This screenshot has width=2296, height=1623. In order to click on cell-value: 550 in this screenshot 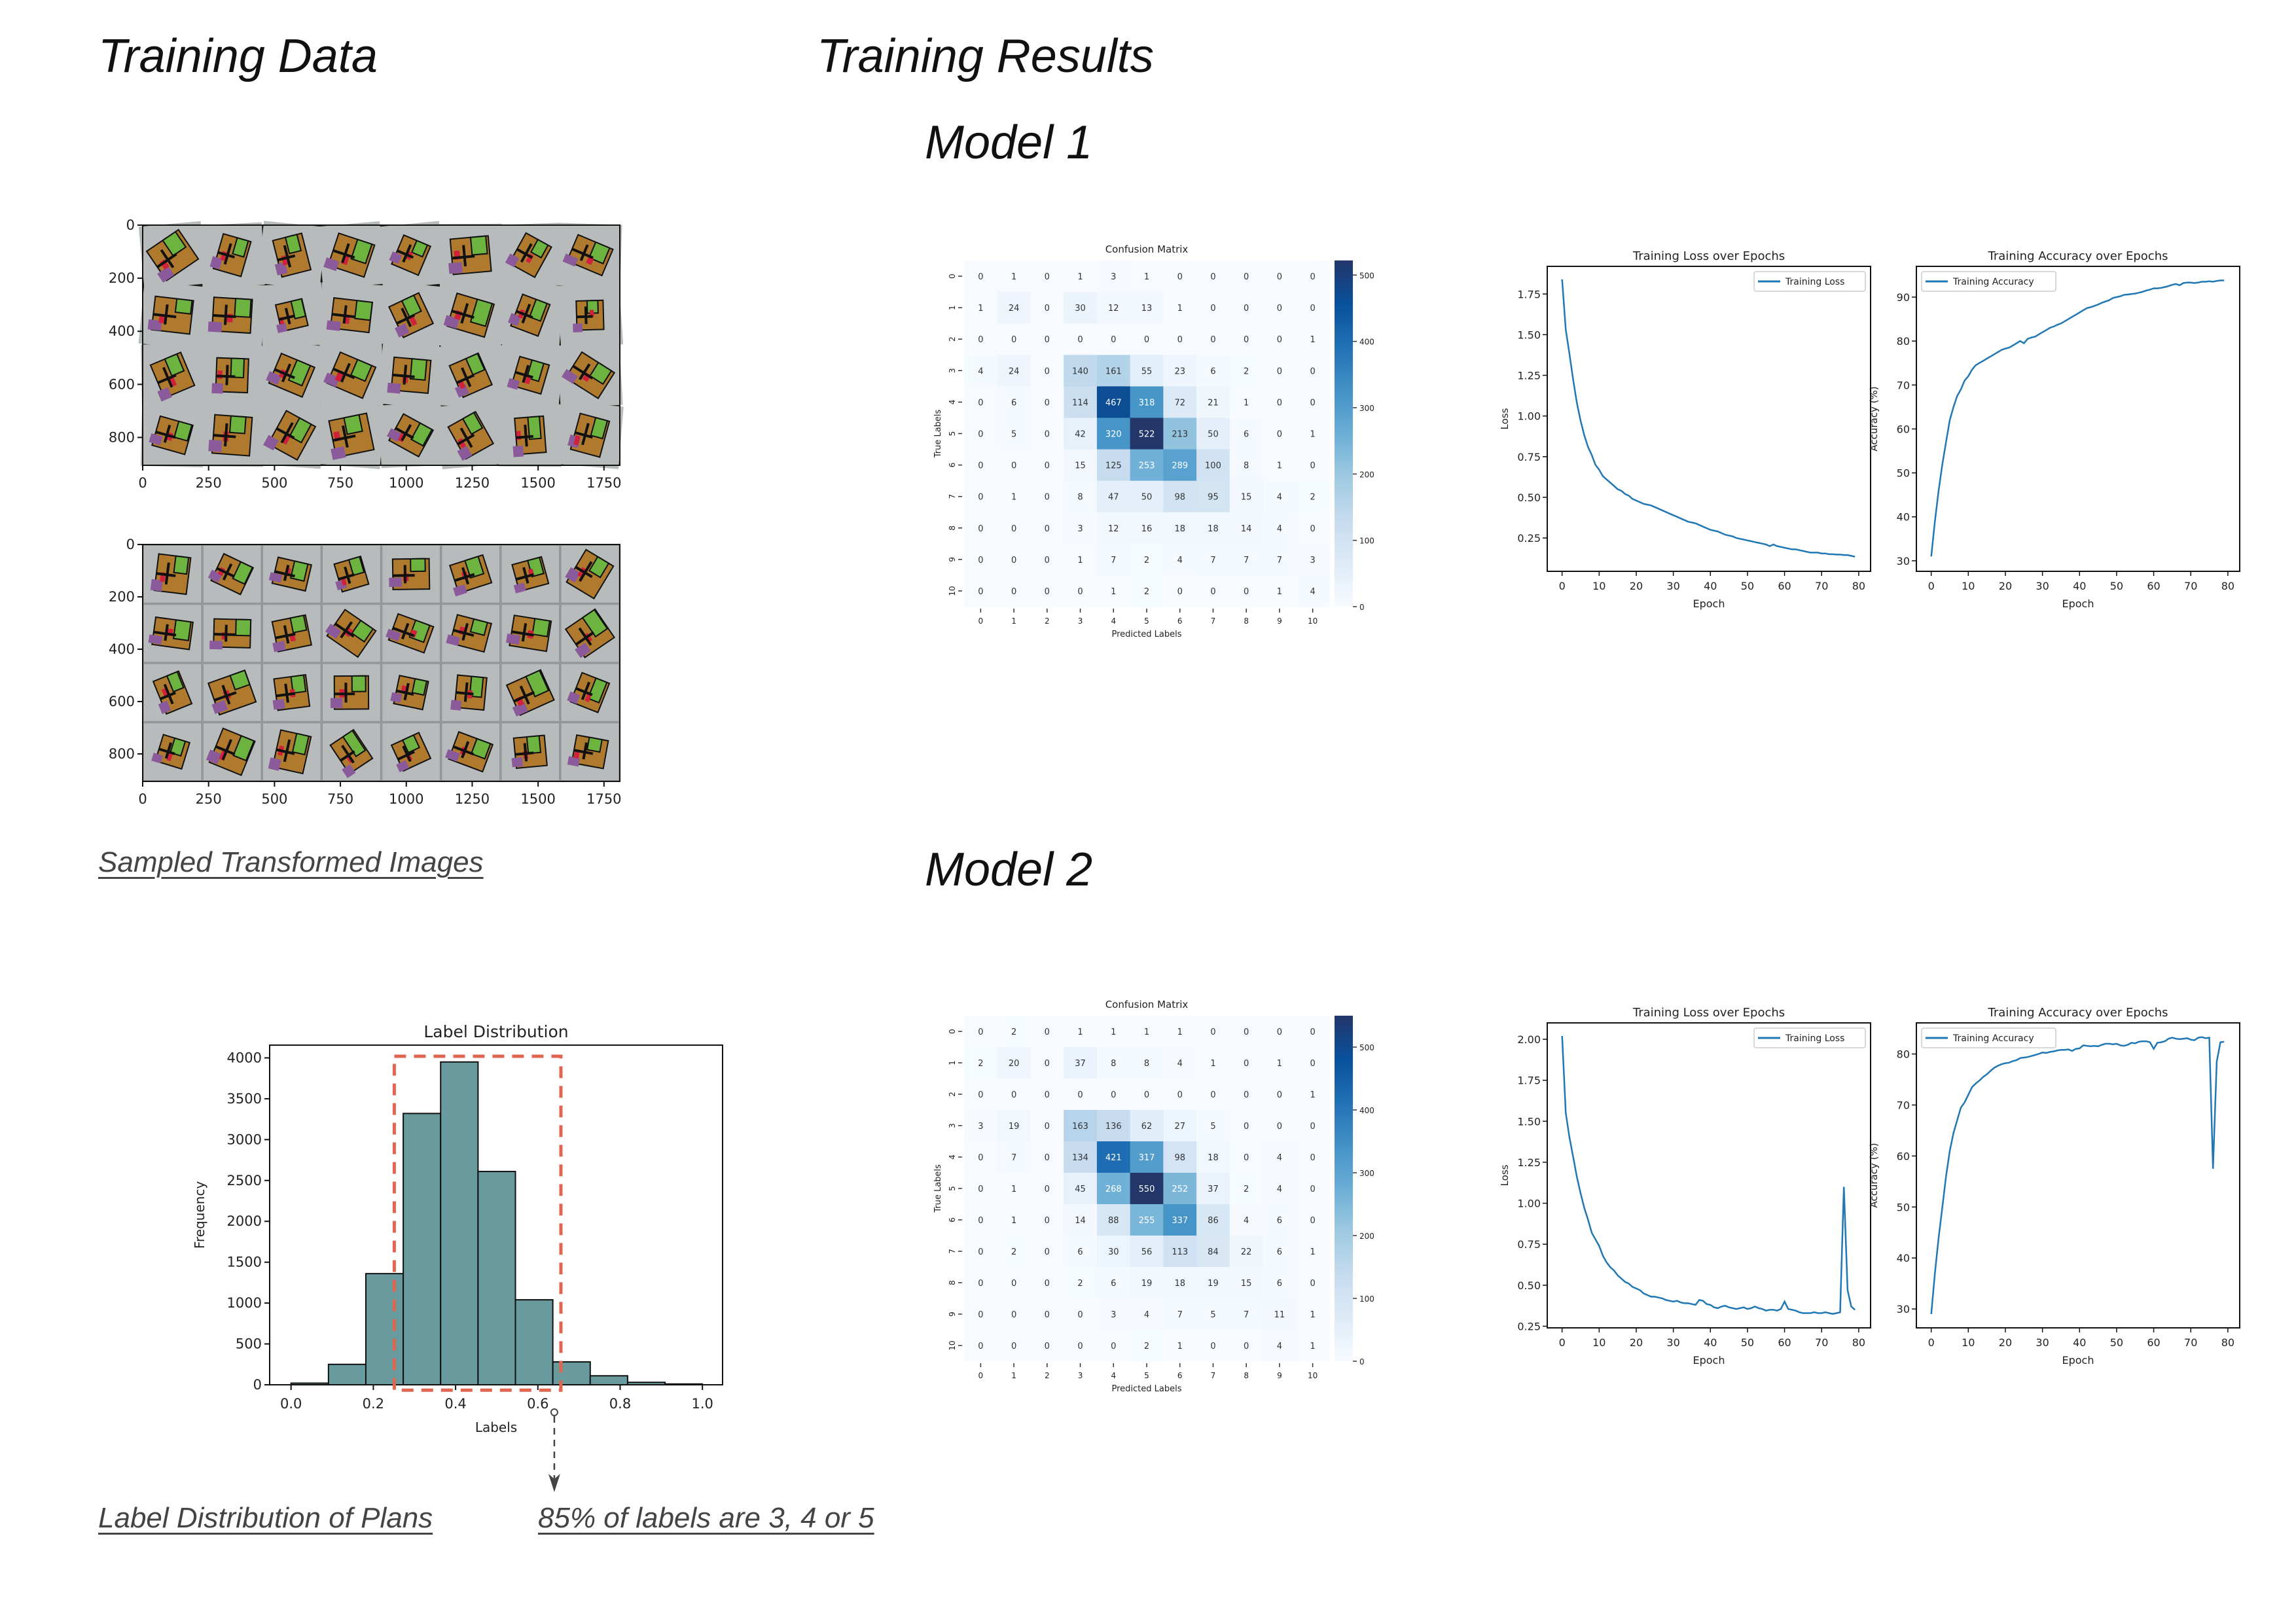, I will do `click(1147, 1189)`.